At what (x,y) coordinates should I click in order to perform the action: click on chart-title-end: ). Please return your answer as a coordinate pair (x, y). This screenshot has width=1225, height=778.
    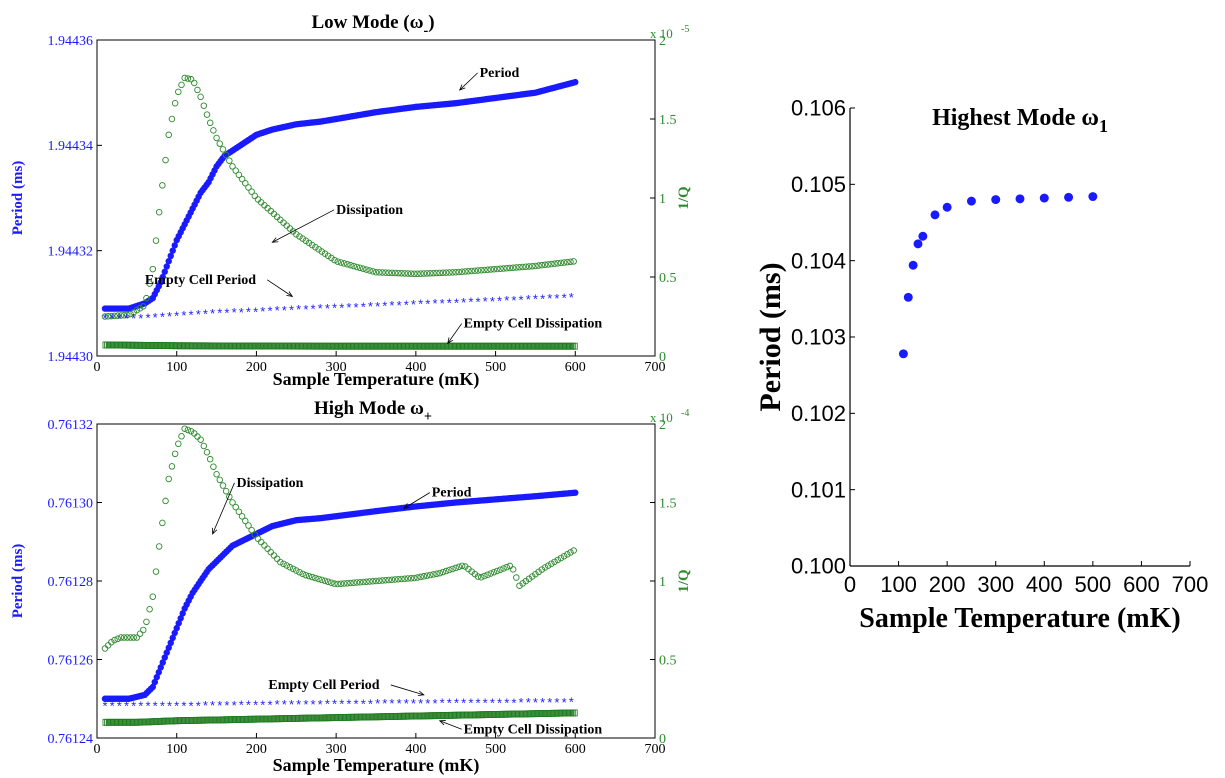
    Looking at the image, I should click on (431, 22).